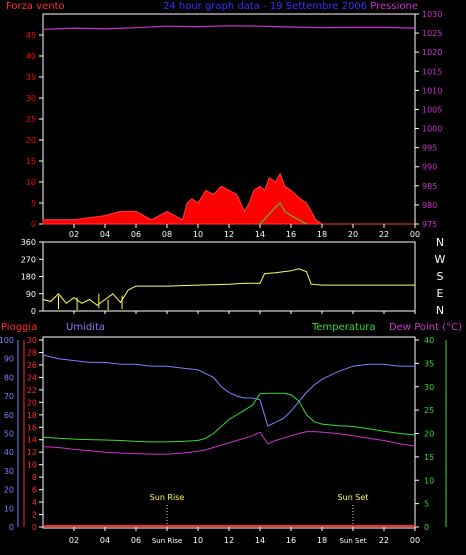  Describe the element at coordinates (9, 415) in the screenshot. I see `humidity-pct-tick-label: 60` at that location.